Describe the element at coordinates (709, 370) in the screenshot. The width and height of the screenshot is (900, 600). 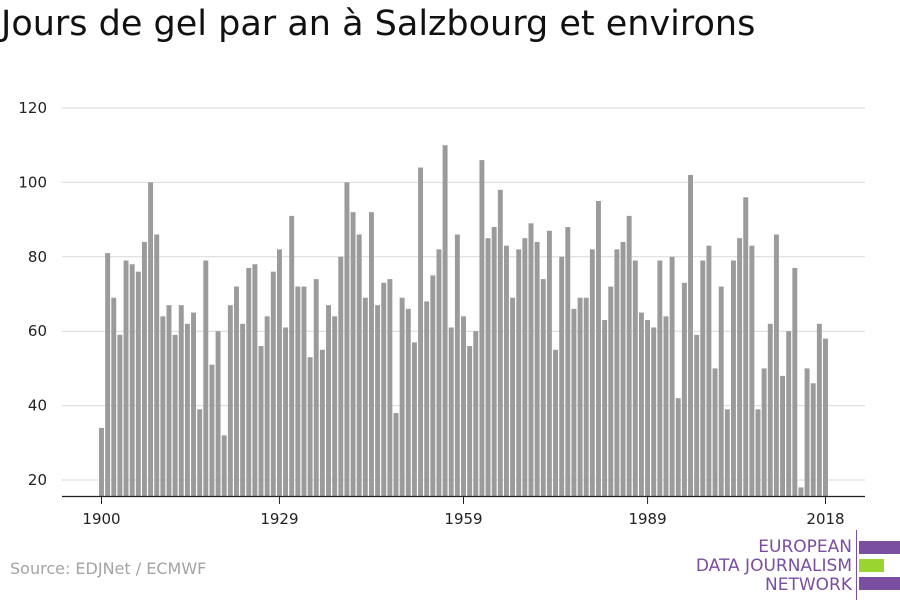
I see `bar-1999` at that location.